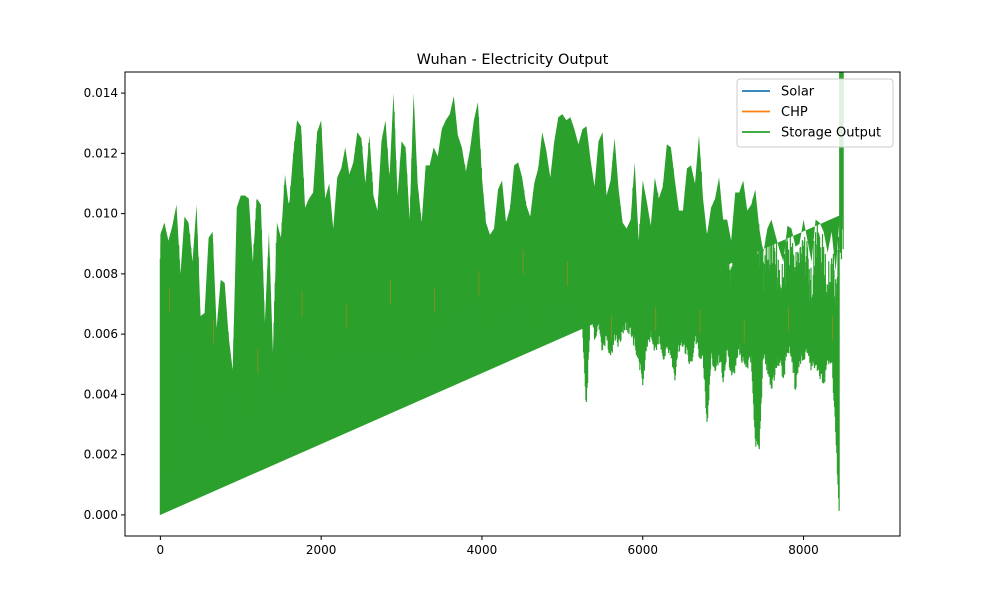  I want to click on y-tick-label: 0.002, so click(101, 455).